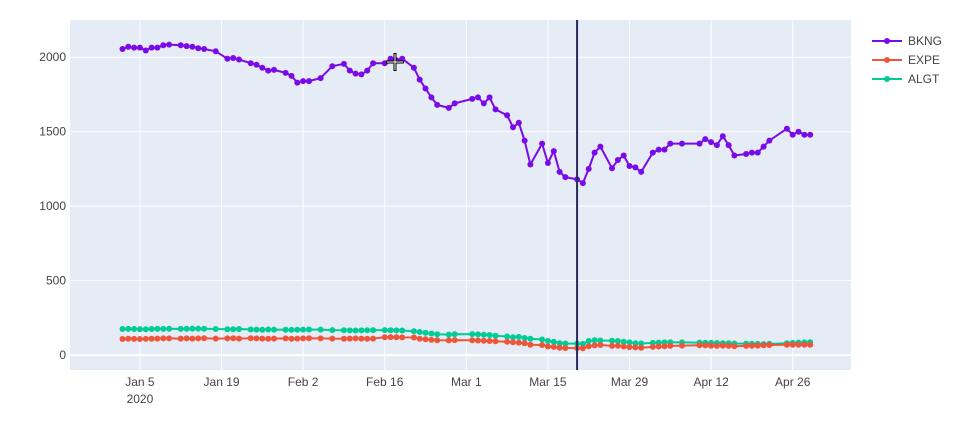  I want to click on legend-item-algt: ALGT, so click(906, 79).